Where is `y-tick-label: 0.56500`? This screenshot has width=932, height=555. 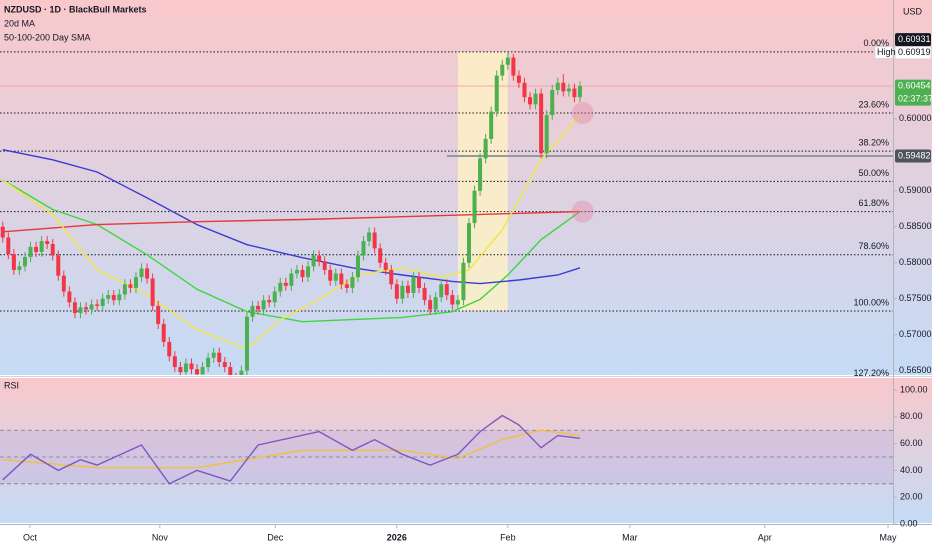
y-tick-label: 0.56500 is located at coordinates (915, 370).